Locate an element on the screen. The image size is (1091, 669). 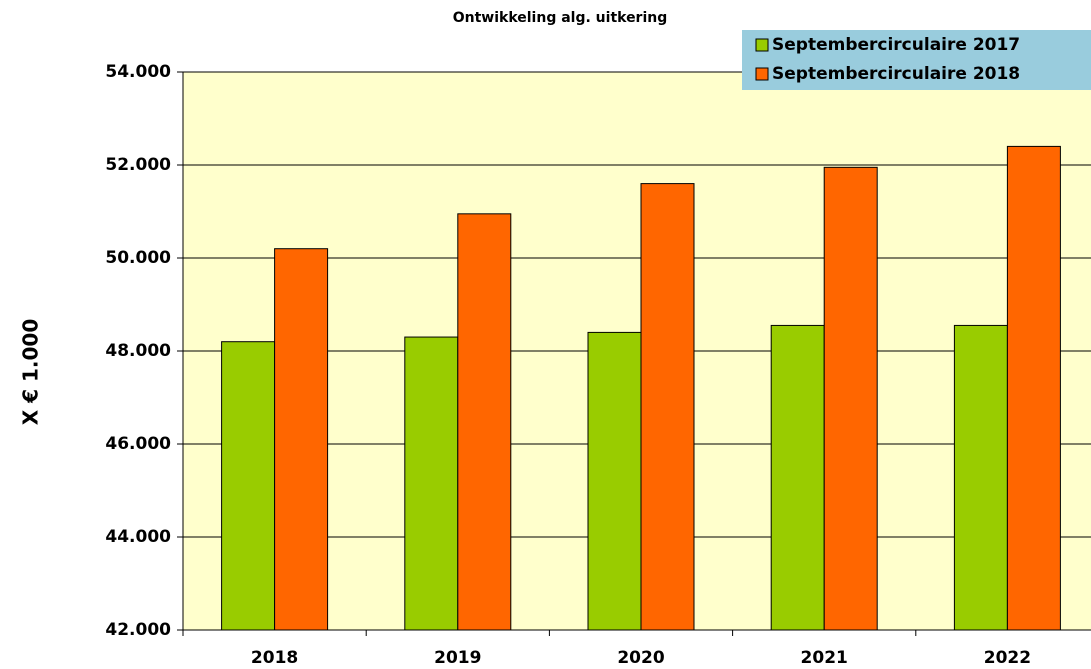
x-tick-label: 2022 is located at coordinates (1007, 658).